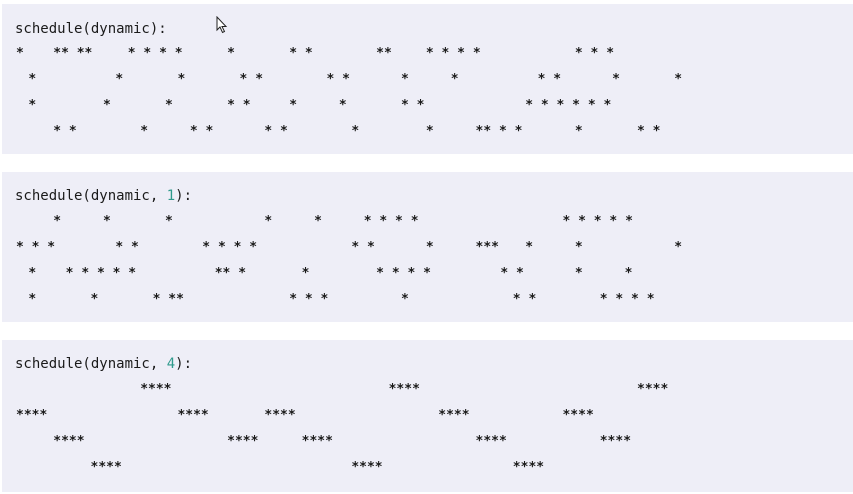 The image size is (853, 494). I want to click on chunk-size-number: 4, so click(171, 364).